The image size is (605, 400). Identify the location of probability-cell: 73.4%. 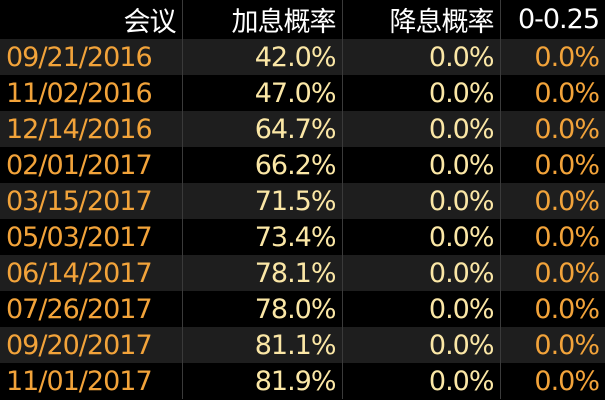
(261, 237).